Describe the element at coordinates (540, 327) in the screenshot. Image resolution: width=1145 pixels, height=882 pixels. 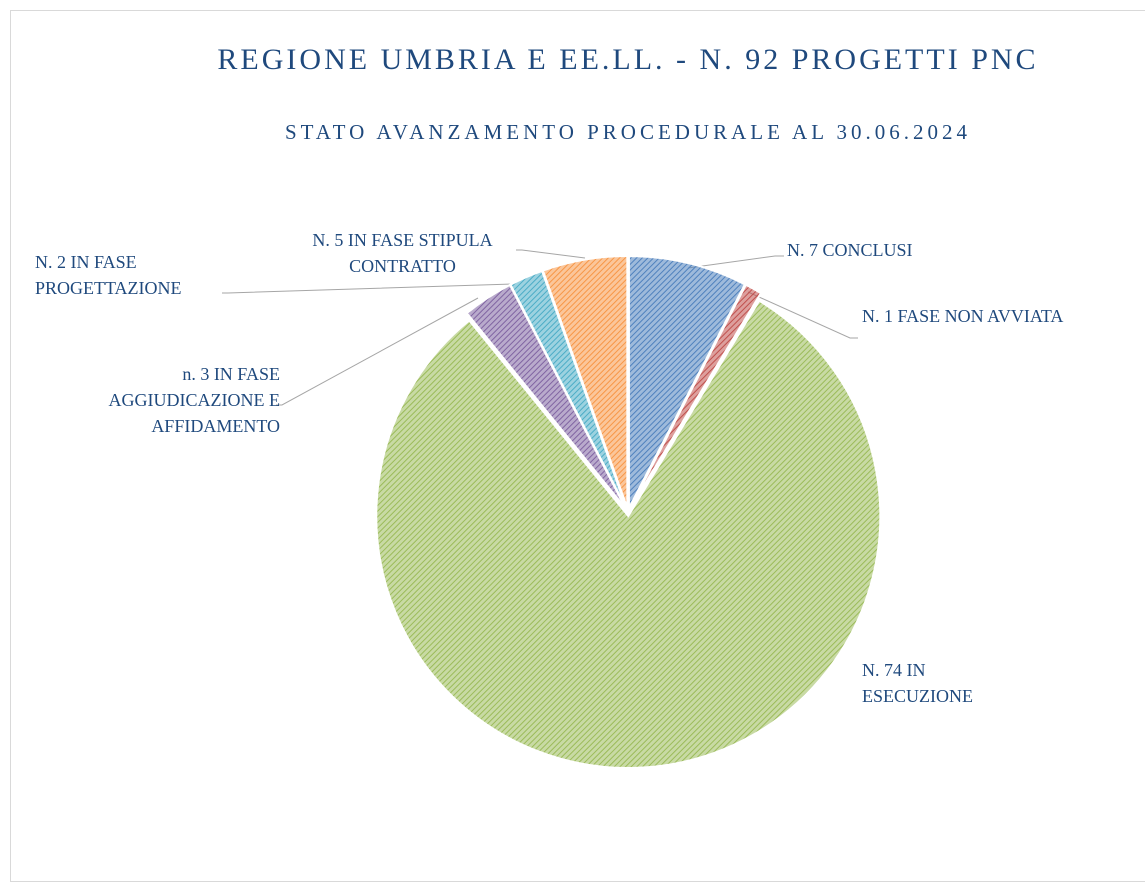
I see `leader-lines` at that location.